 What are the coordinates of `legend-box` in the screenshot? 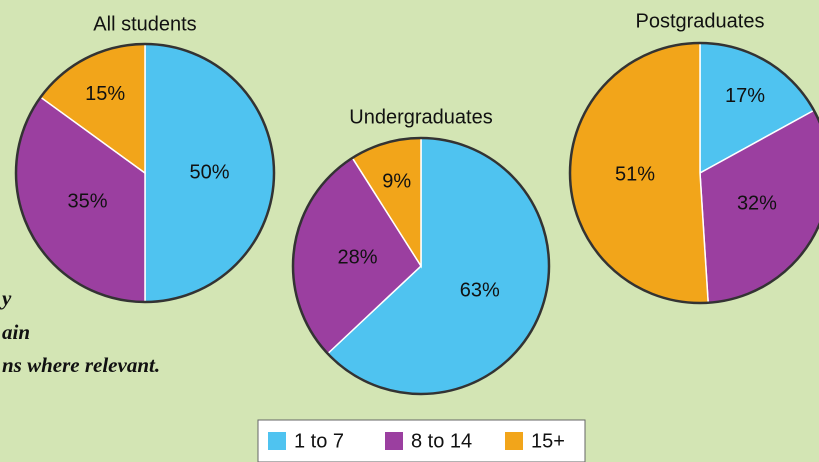 It's located at (421, 440).